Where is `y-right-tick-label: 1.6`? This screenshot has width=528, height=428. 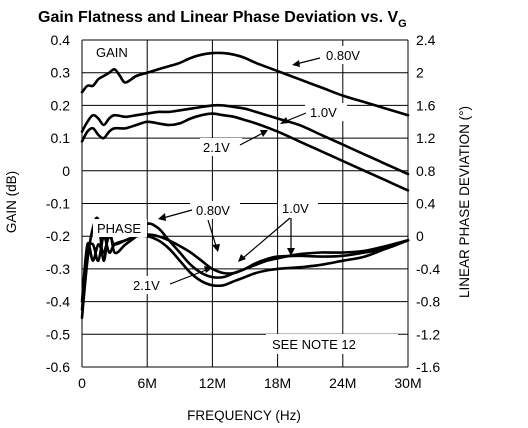 y-right-tick-label: 1.6 is located at coordinates (426, 105).